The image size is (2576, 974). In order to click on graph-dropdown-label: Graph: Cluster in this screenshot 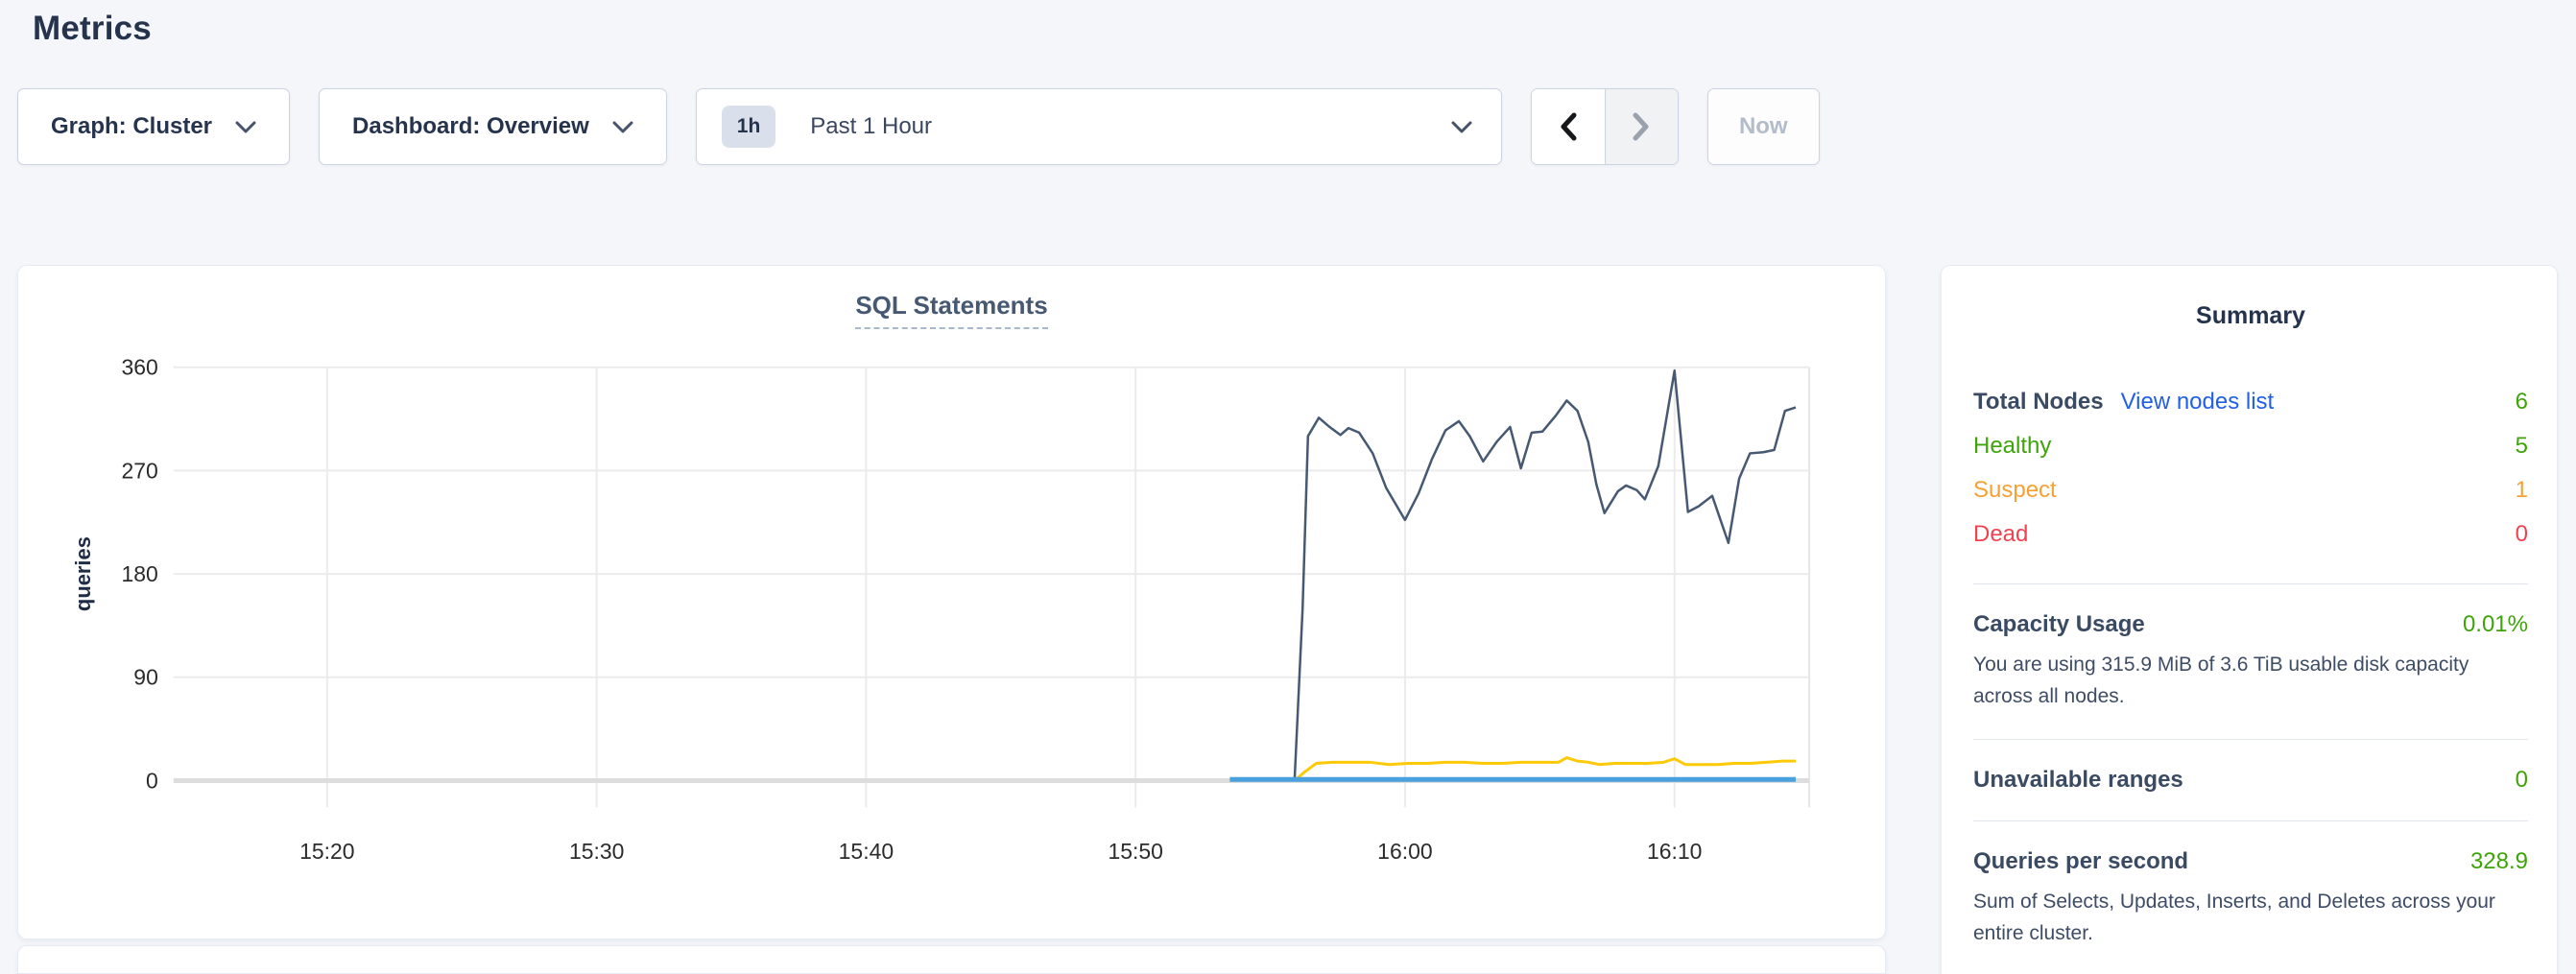, I will do `click(132, 126)`.